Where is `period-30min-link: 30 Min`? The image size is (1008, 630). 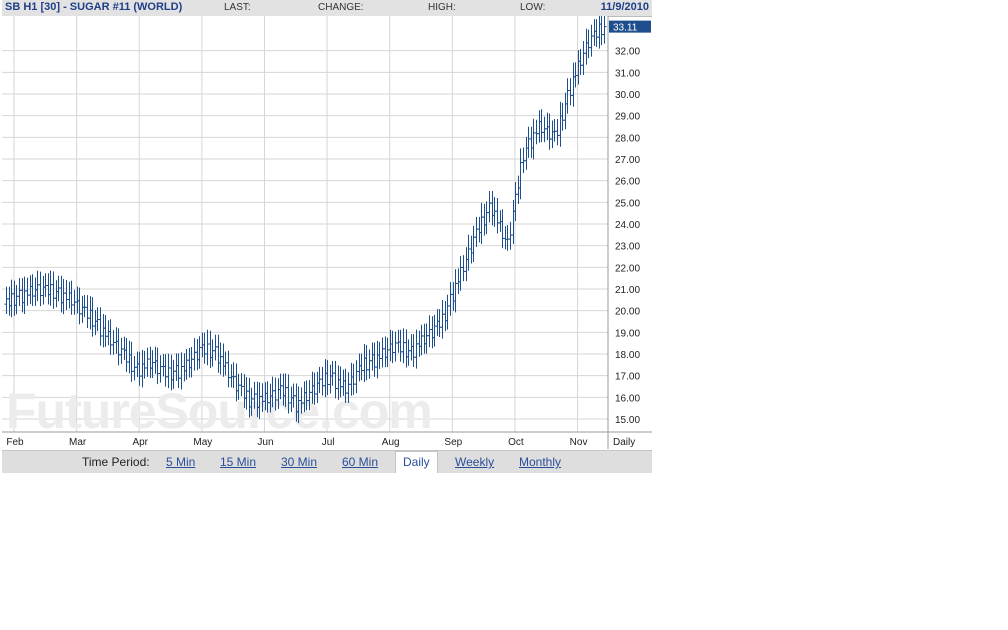 period-30min-link: 30 Min is located at coordinates (299, 462).